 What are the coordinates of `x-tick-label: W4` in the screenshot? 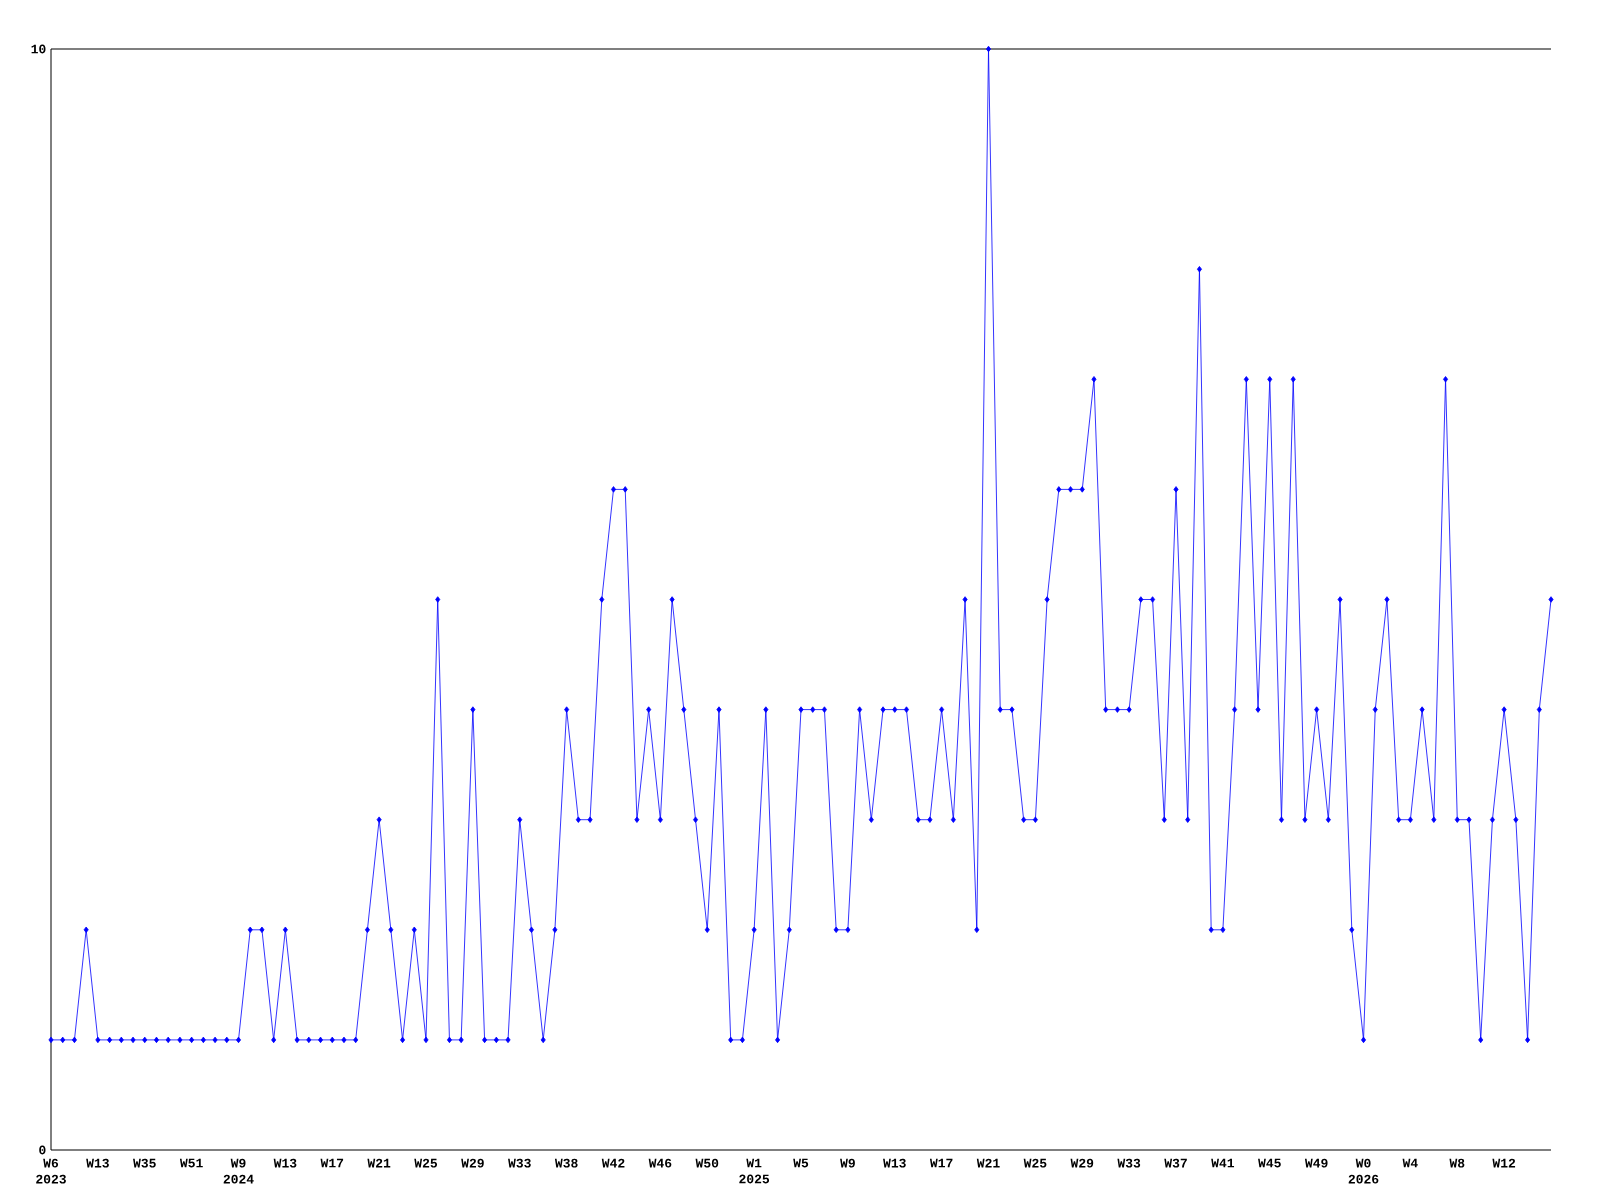 It's located at (1410, 1163).